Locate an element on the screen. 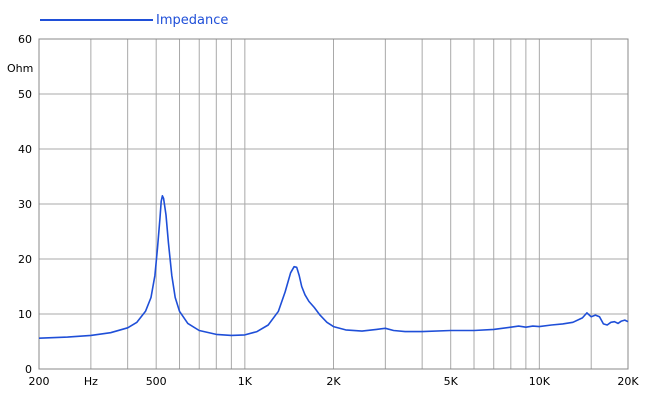  y-tick-label: 60 is located at coordinates (25, 39).